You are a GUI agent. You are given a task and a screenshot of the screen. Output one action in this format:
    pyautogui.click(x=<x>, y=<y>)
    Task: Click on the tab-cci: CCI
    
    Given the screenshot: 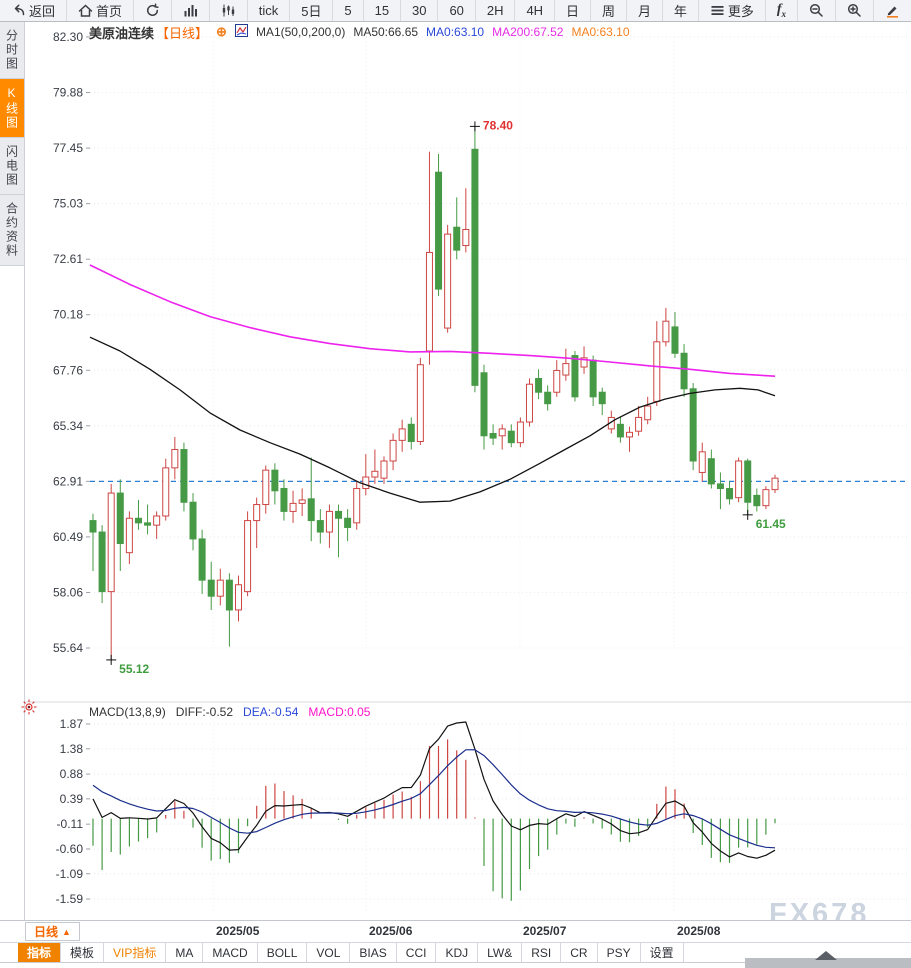 What is the action you would take?
    pyautogui.click(x=417, y=952)
    